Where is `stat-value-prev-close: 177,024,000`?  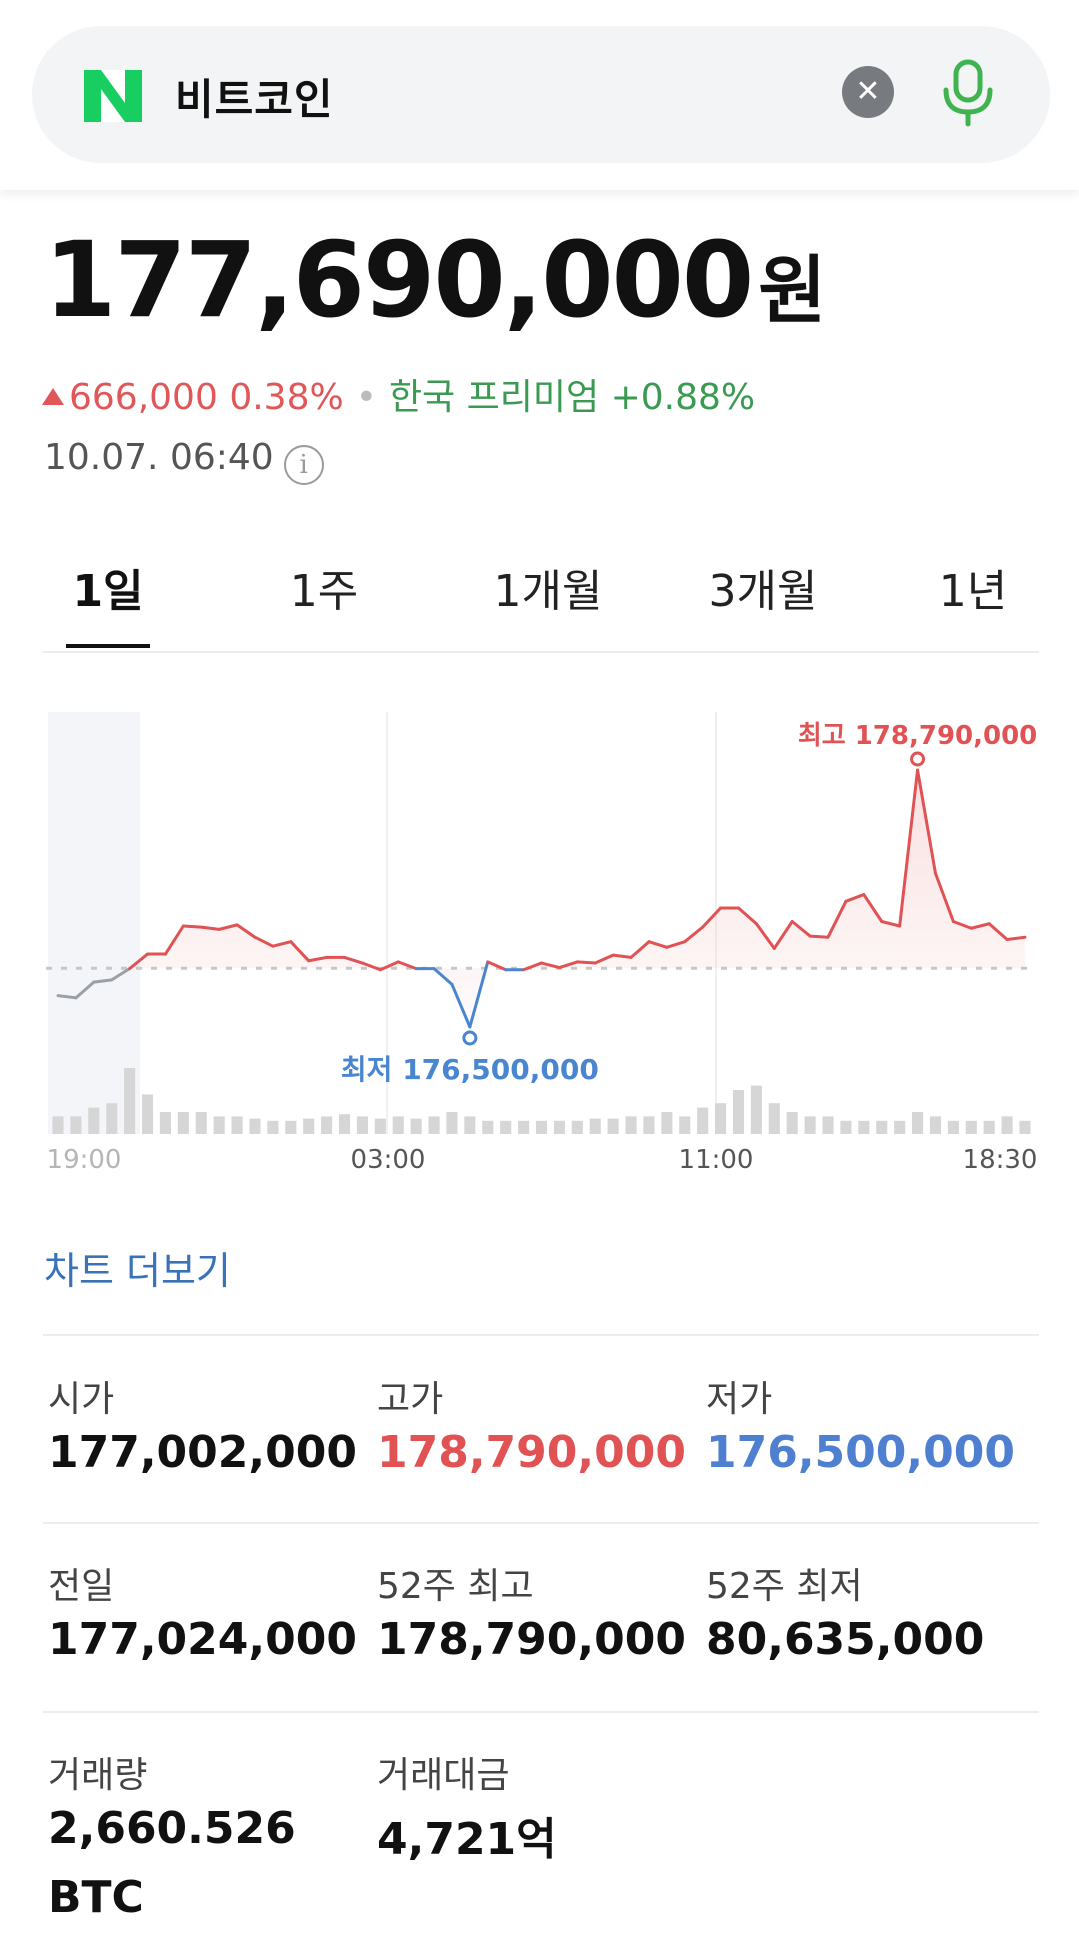 stat-value-prev-close: 177,024,000 is located at coordinates (202, 1639).